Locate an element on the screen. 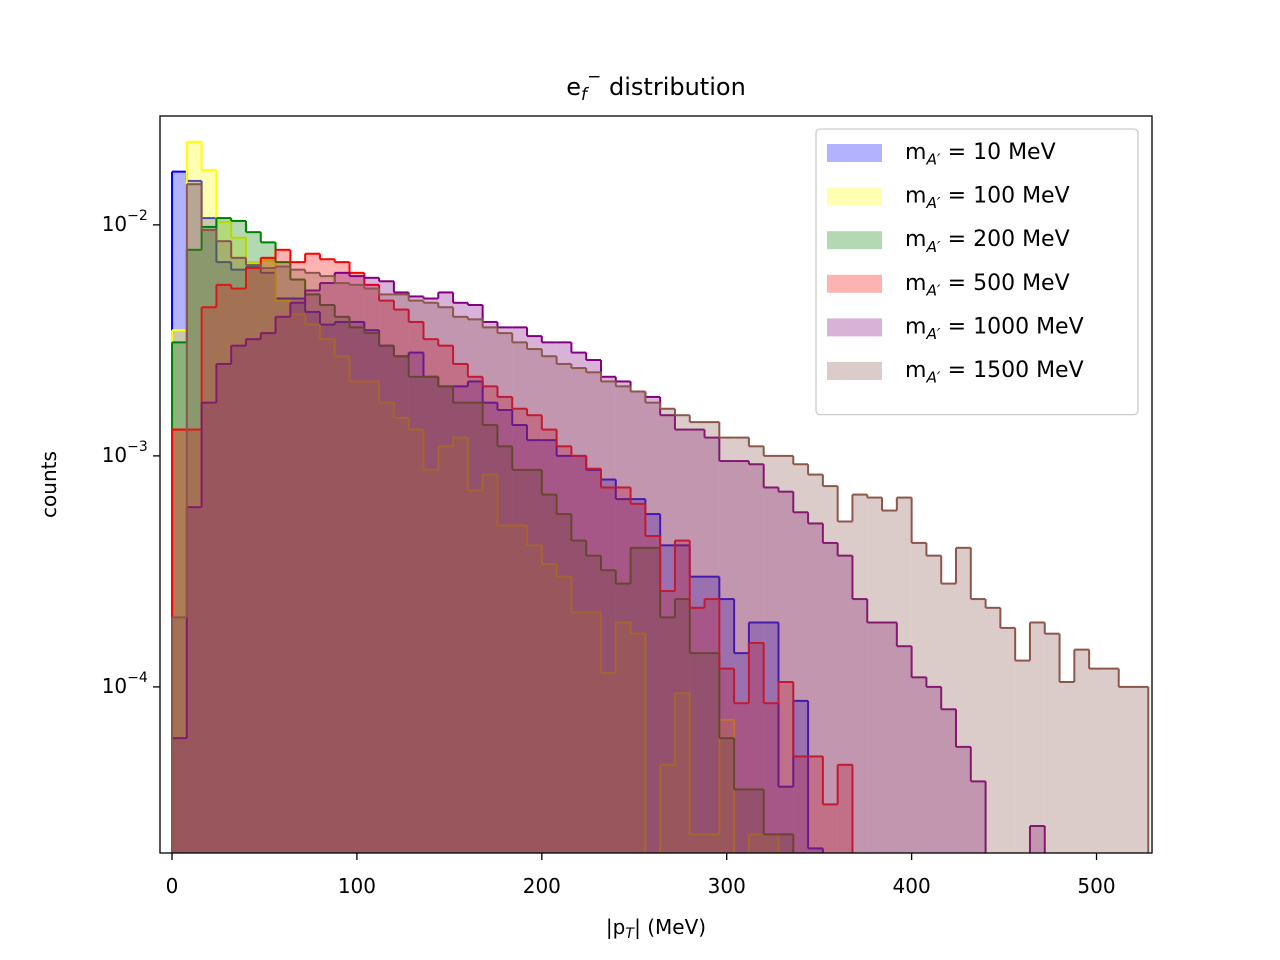 The image size is (1280, 960). legend-label: mA′ = 500 MeV is located at coordinates (987, 285).